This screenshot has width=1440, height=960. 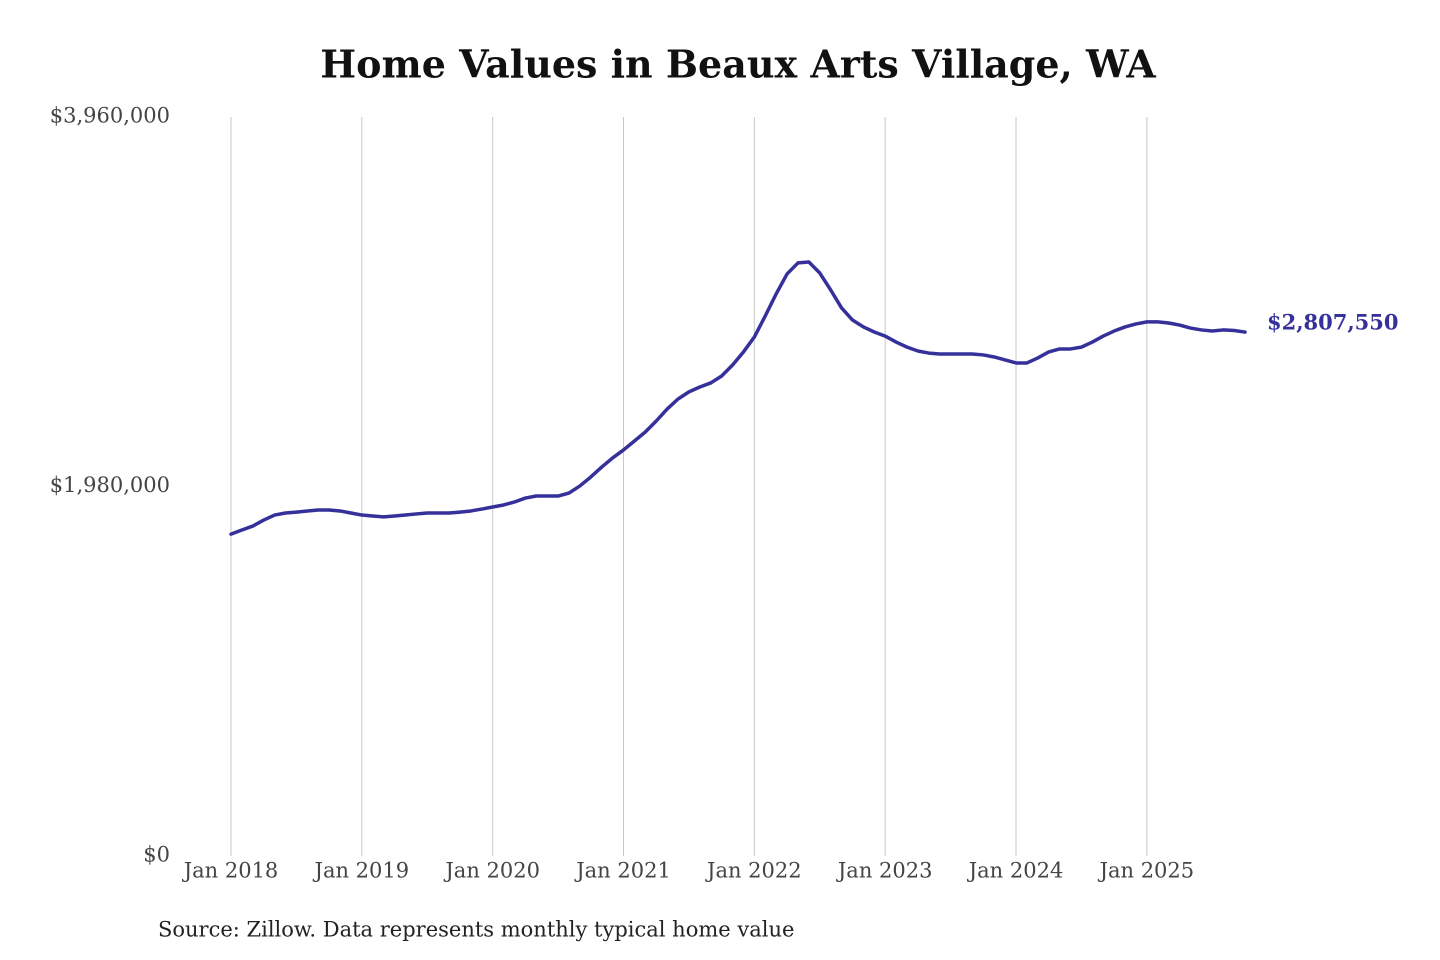 What do you see at coordinates (110, 116) in the screenshot?
I see `y-tick-label: $3,960,000` at bounding box center [110, 116].